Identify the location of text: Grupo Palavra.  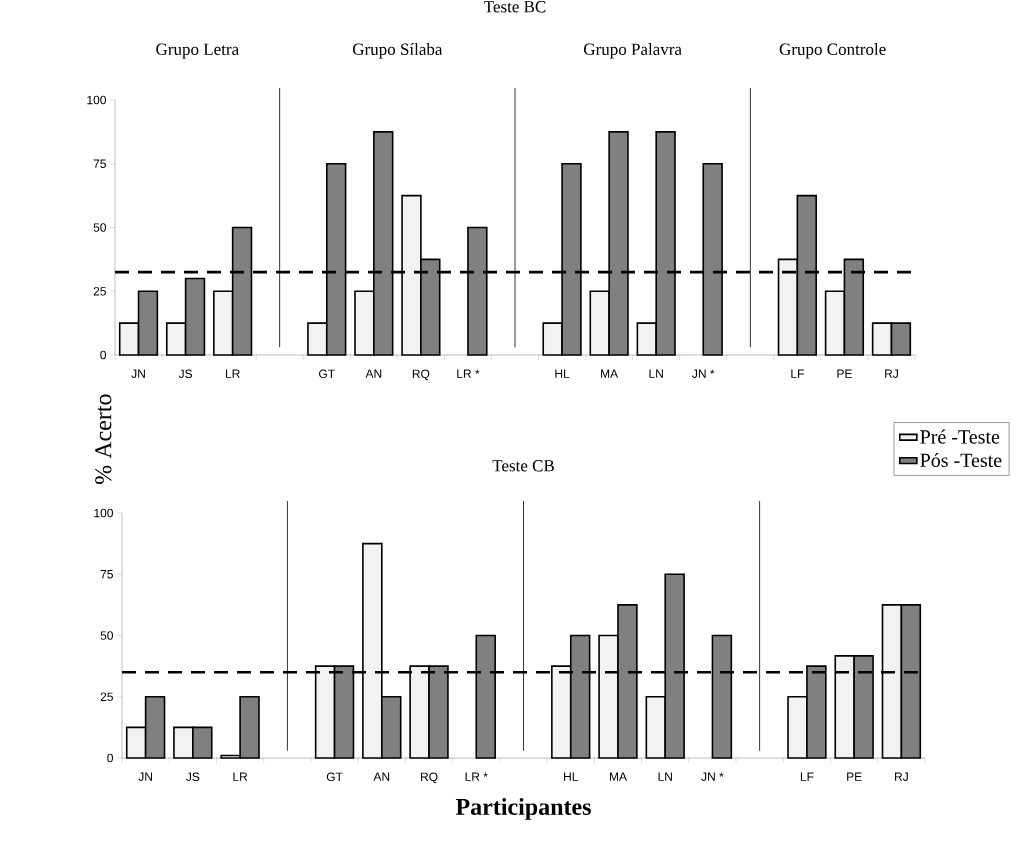
(633, 51).